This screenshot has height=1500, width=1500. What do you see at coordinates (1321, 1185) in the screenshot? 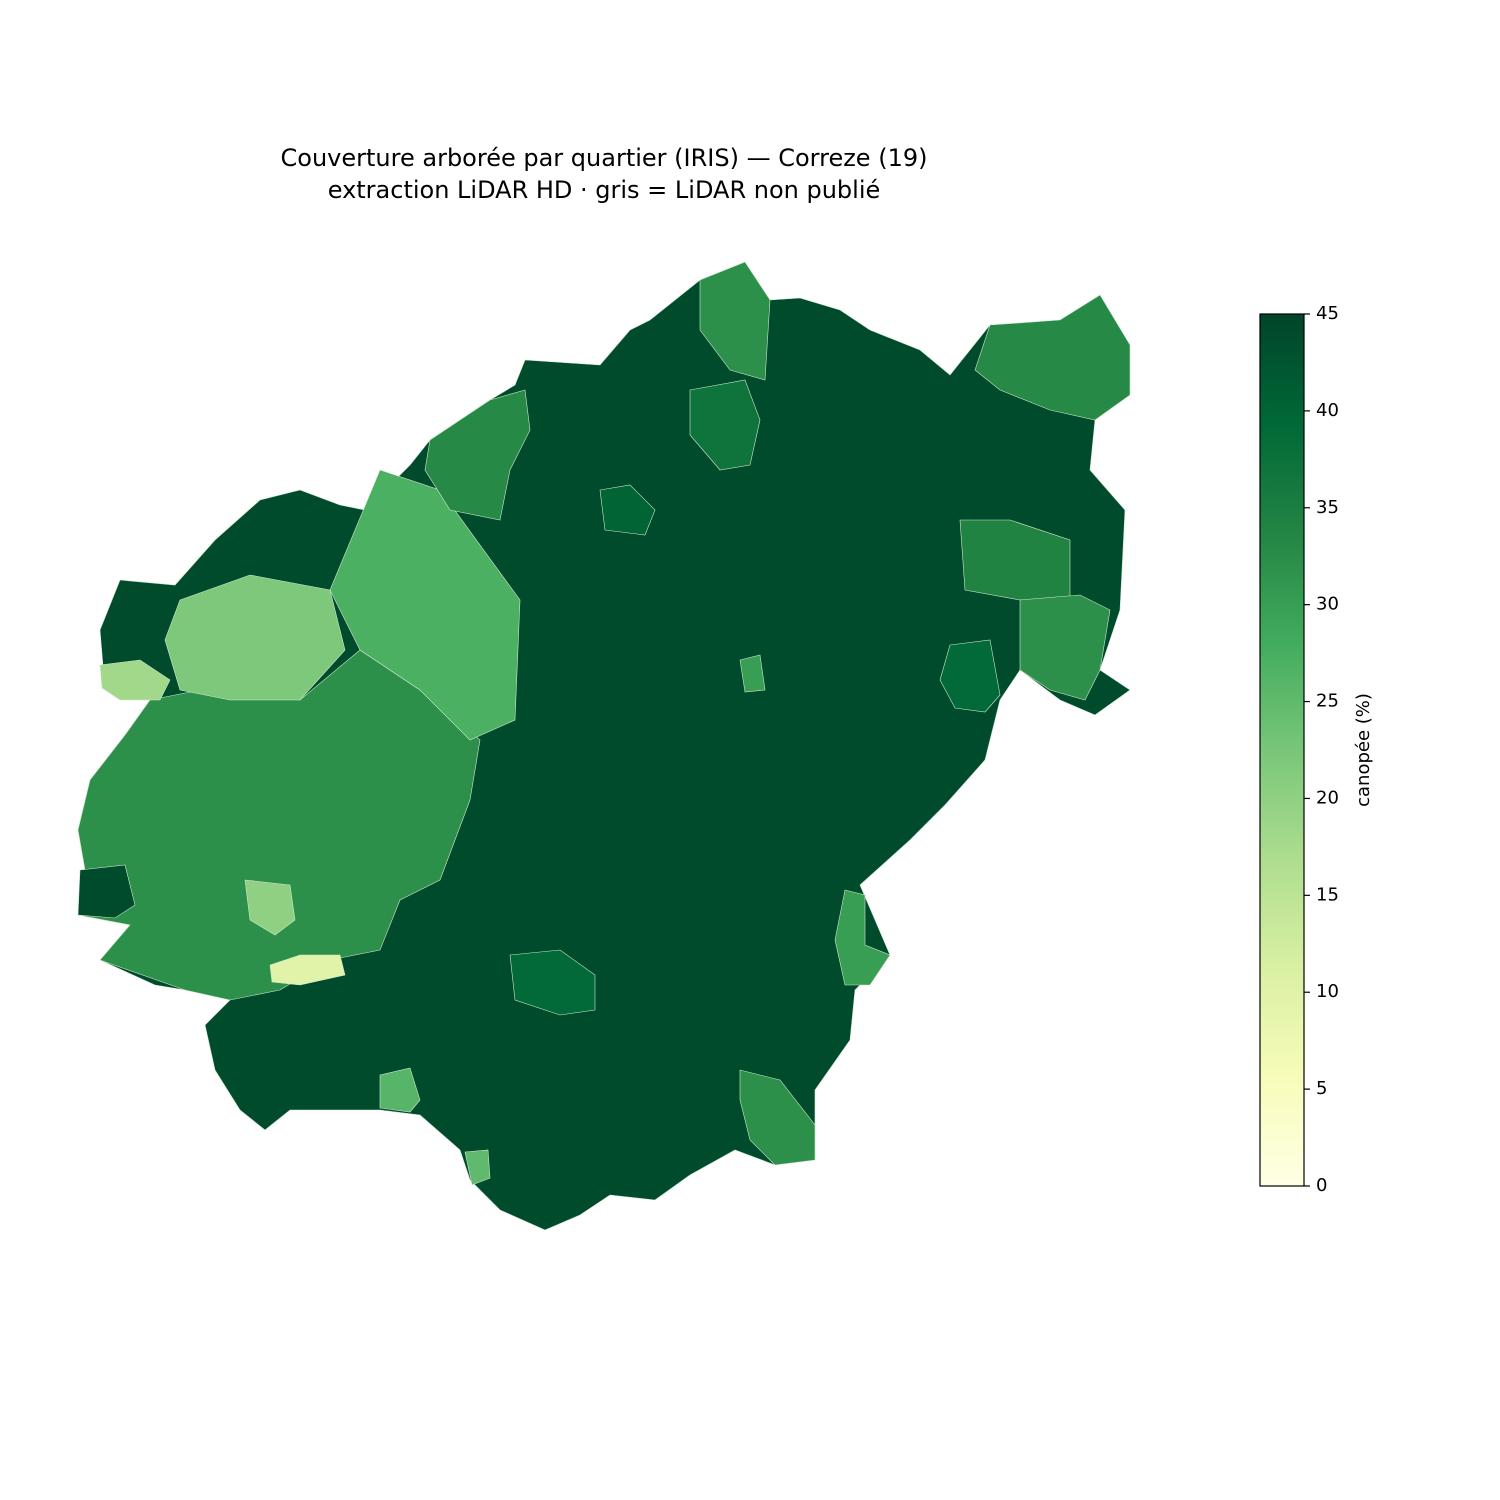
I see `colorbar-tick-label: 0` at bounding box center [1321, 1185].